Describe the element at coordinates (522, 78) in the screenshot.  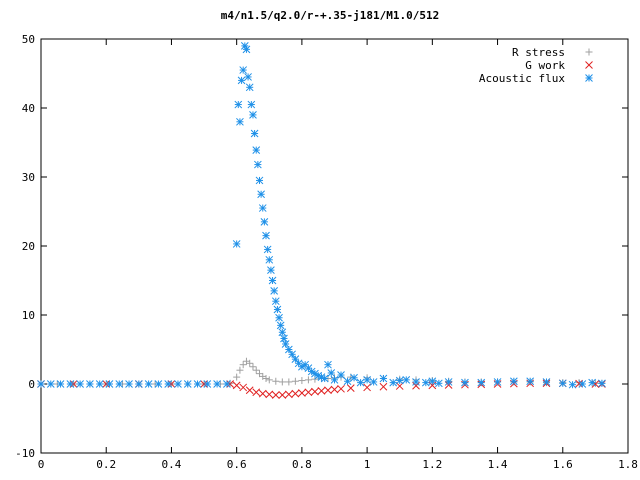
I see `legend-label: Acoustic flux` at that location.